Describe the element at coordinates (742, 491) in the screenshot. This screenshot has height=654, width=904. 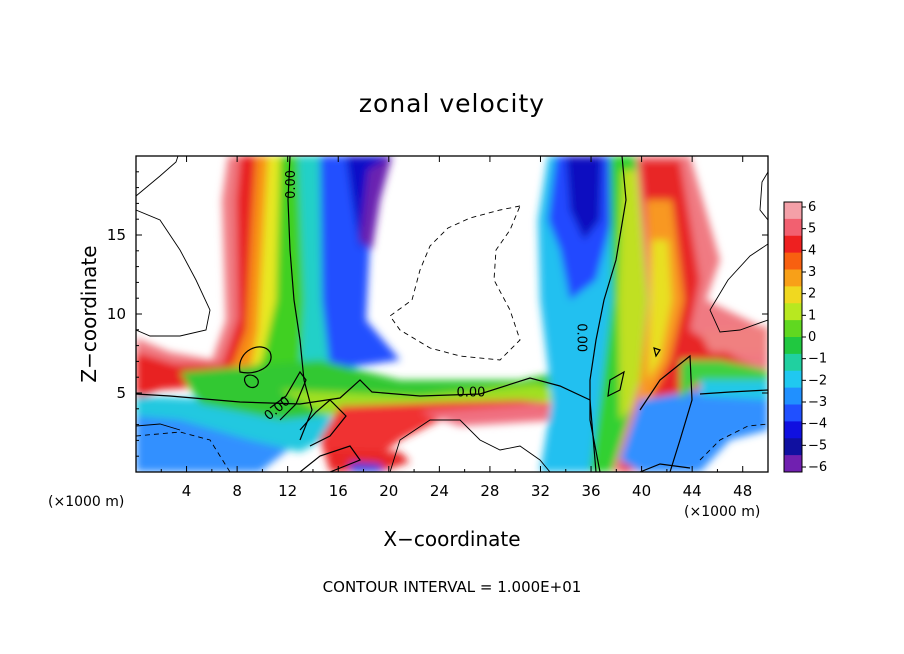
I see `x-tick-label: 48` at that location.